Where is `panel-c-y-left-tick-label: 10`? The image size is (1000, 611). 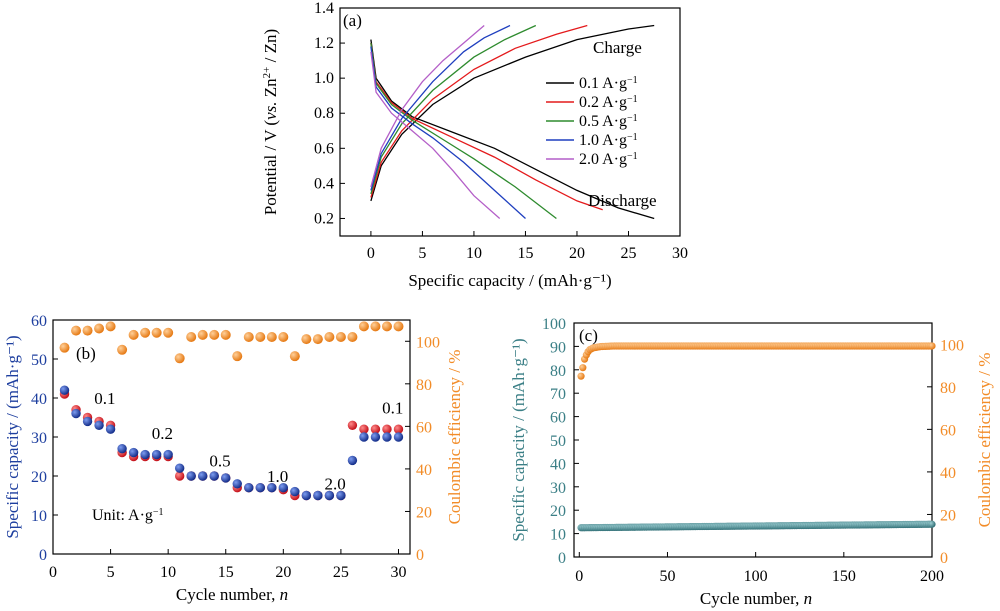
panel-c-y-left-tick-label: 10 is located at coordinates (558, 535).